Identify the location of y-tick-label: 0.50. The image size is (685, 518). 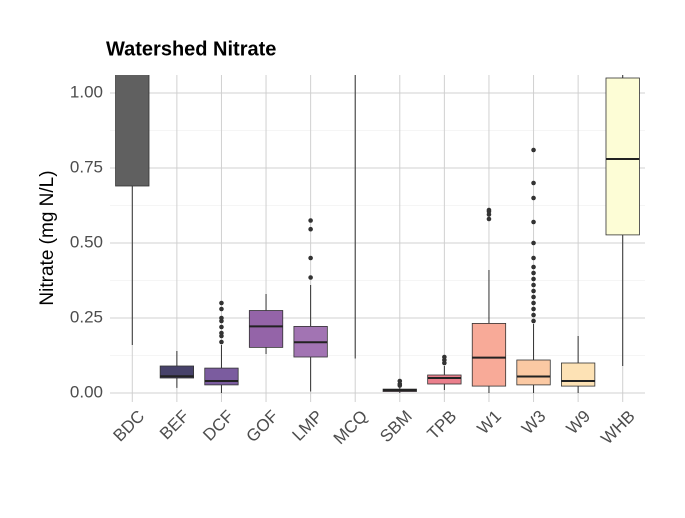
(86, 241).